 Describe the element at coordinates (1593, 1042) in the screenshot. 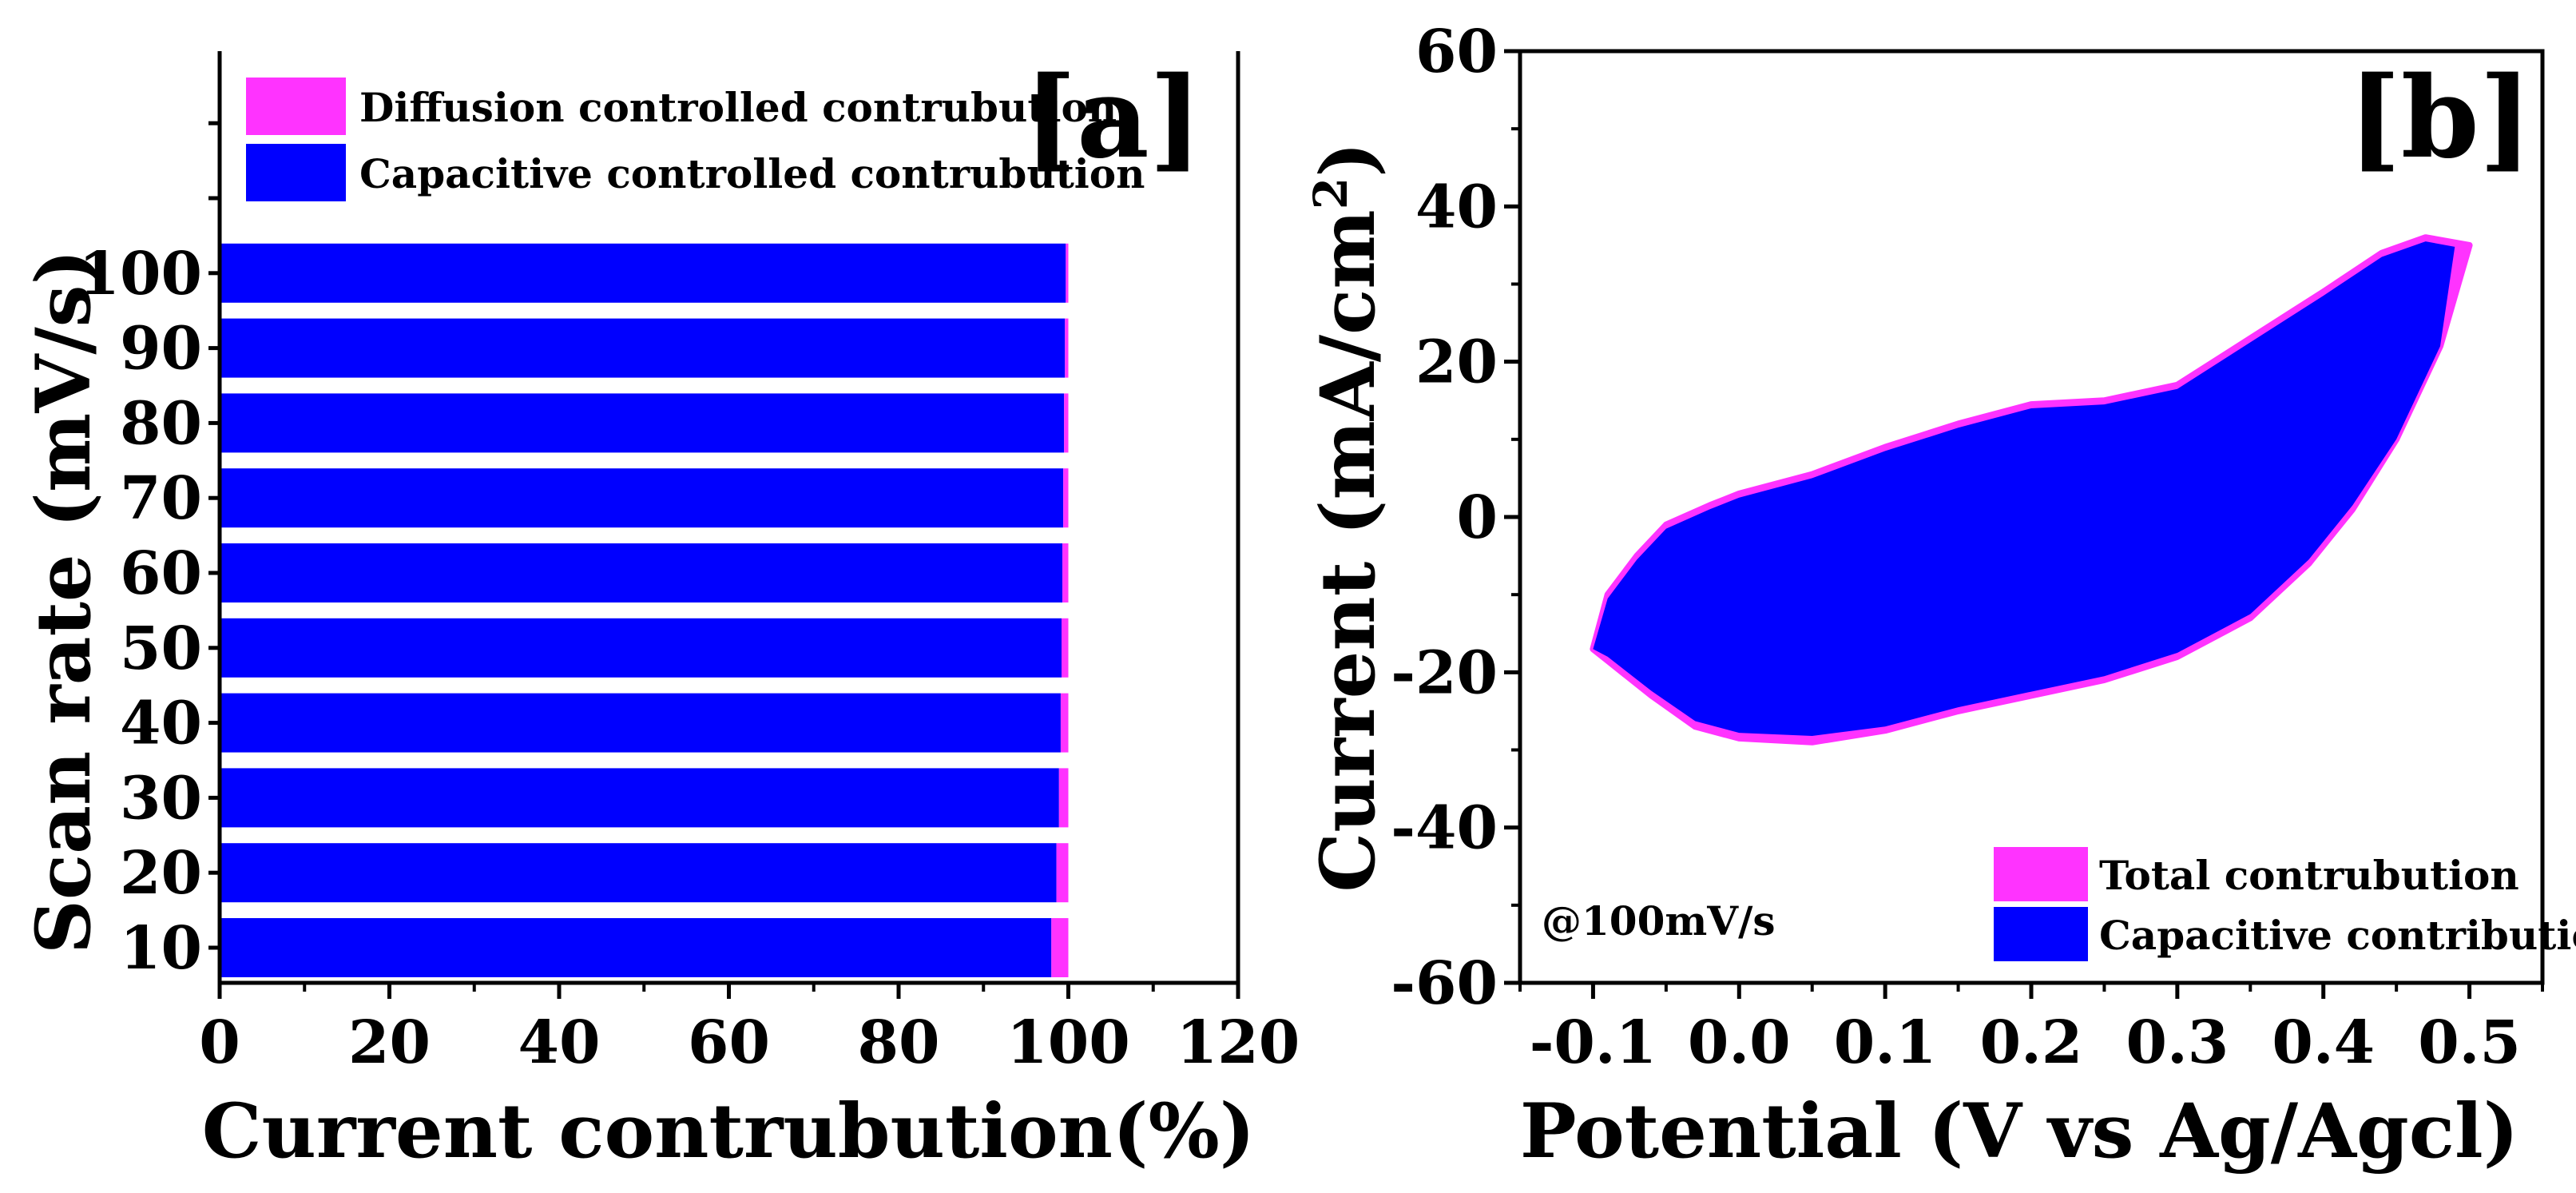

I see `x-tick-label: -0.1` at that location.